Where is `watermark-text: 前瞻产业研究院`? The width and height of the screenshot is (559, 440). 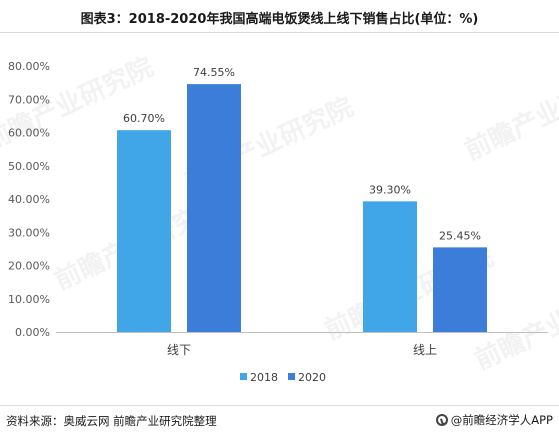 watermark-text: 前瞻产业研究院 is located at coordinates (509, 113).